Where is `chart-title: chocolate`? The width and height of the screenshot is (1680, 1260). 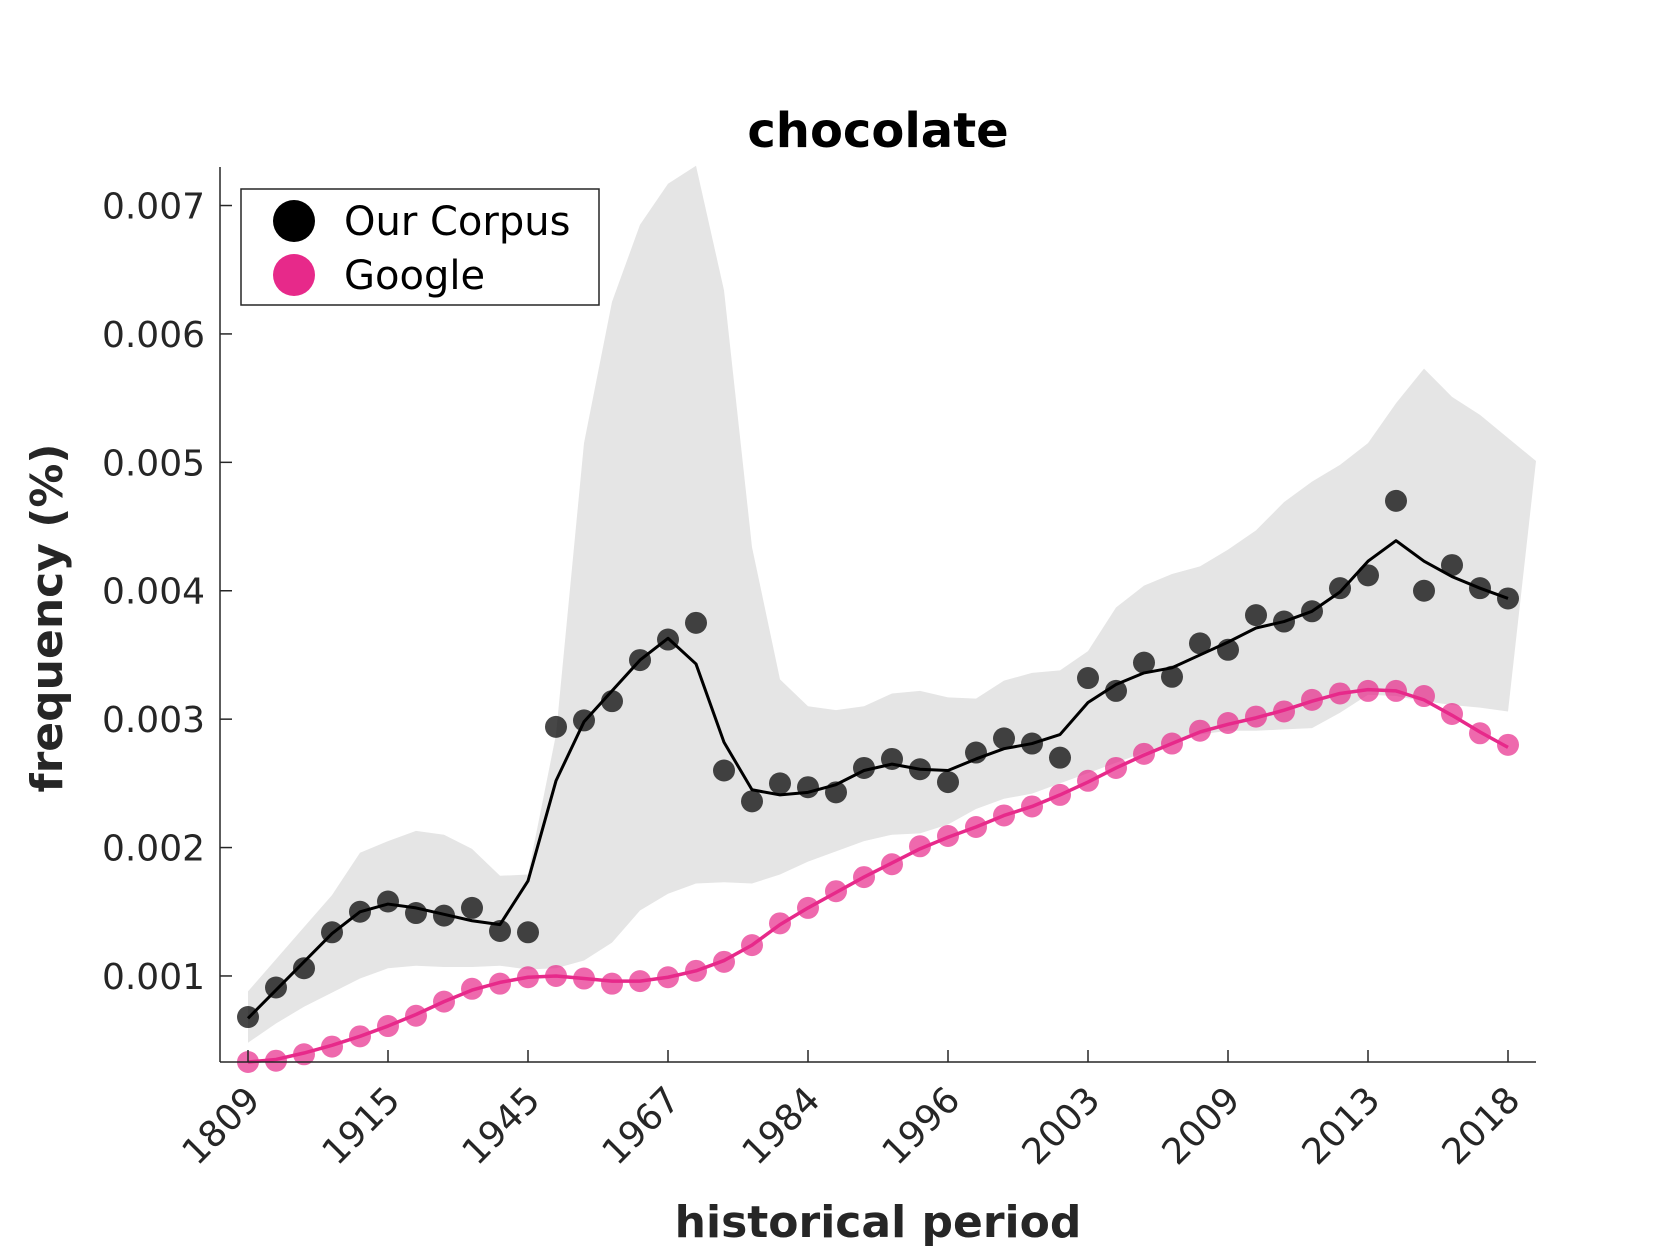 chart-title: chocolate is located at coordinates (877, 131).